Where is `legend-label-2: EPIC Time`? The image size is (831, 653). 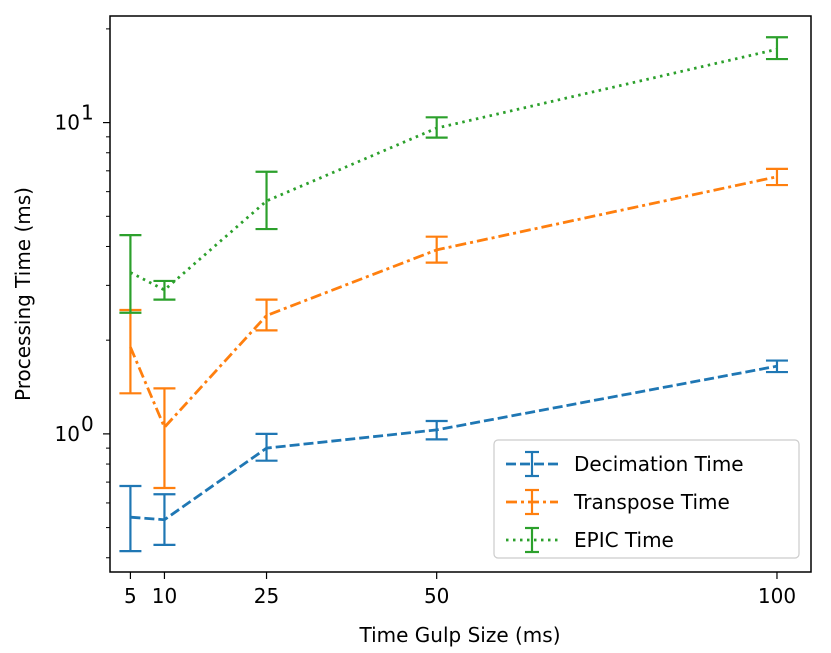
legend-label-2: EPIC Time is located at coordinates (624, 540).